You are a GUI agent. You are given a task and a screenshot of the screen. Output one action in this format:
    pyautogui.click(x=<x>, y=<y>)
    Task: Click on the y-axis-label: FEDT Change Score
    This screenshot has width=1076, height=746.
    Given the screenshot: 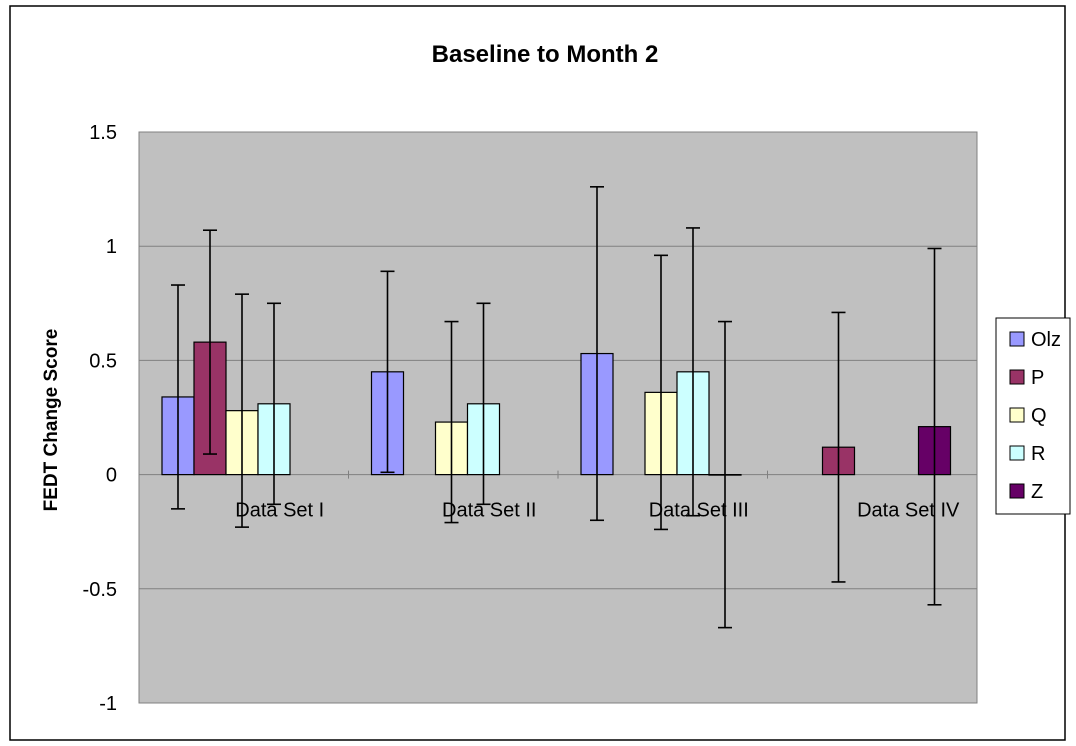 What is the action you would take?
    pyautogui.click(x=51, y=420)
    